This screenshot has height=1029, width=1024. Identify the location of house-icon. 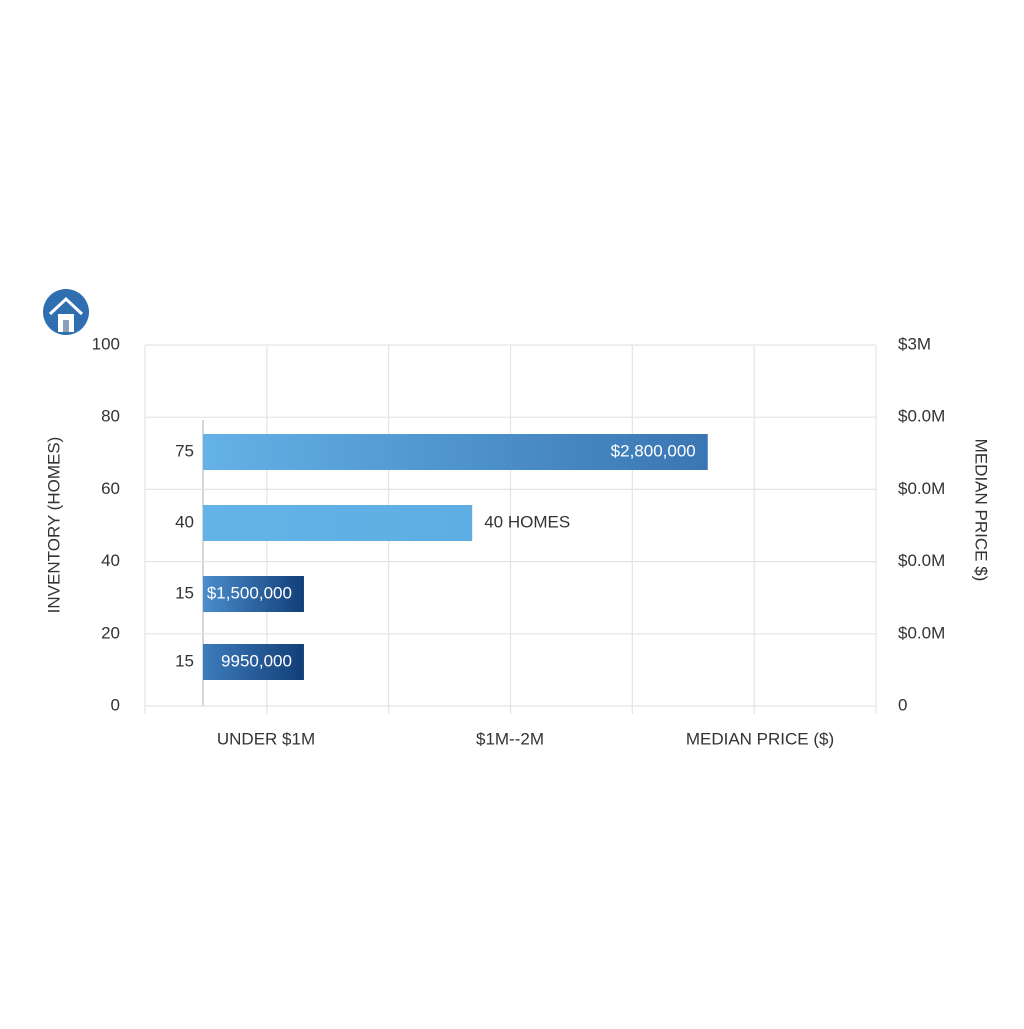
(66, 312).